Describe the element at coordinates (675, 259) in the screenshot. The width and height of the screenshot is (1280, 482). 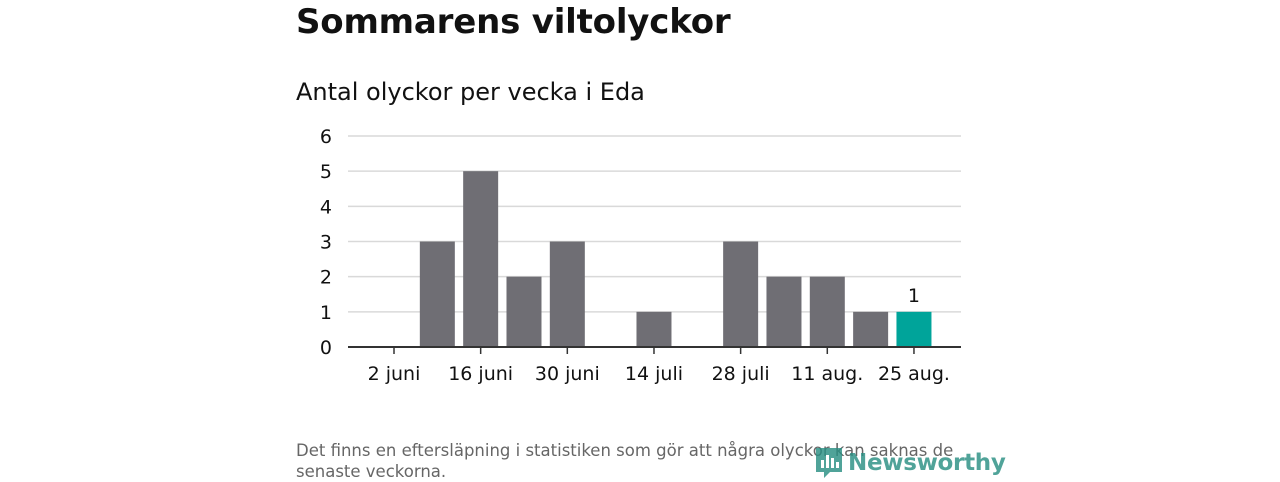
I see `bars` at that location.